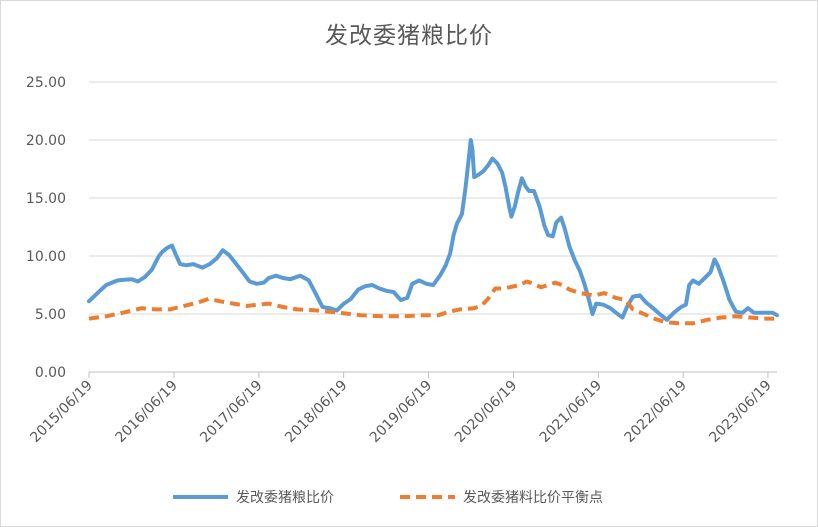  I want to click on x-tick-label: 2015/06/19, so click(61, 412).